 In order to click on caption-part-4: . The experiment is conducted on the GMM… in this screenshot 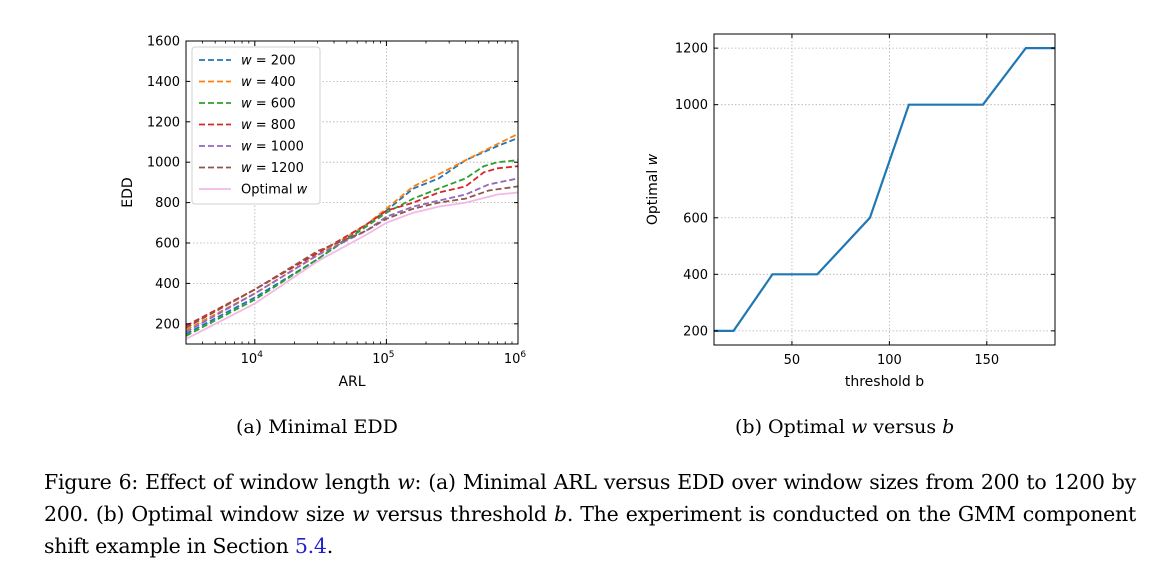, I will do `click(590, 530)`.